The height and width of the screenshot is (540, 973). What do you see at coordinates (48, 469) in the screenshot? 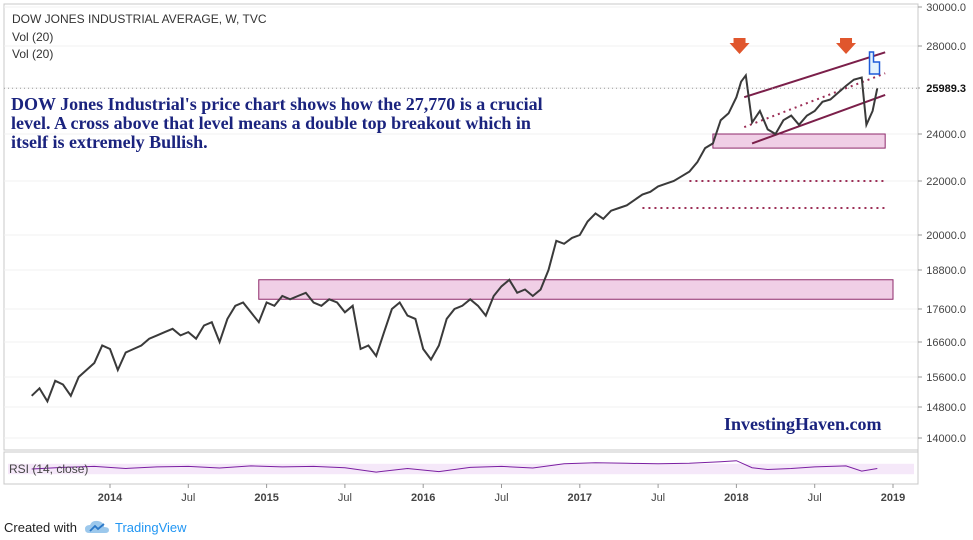
I see `rsi-label: RSI (14, close)` at bounding box center [48, 469].